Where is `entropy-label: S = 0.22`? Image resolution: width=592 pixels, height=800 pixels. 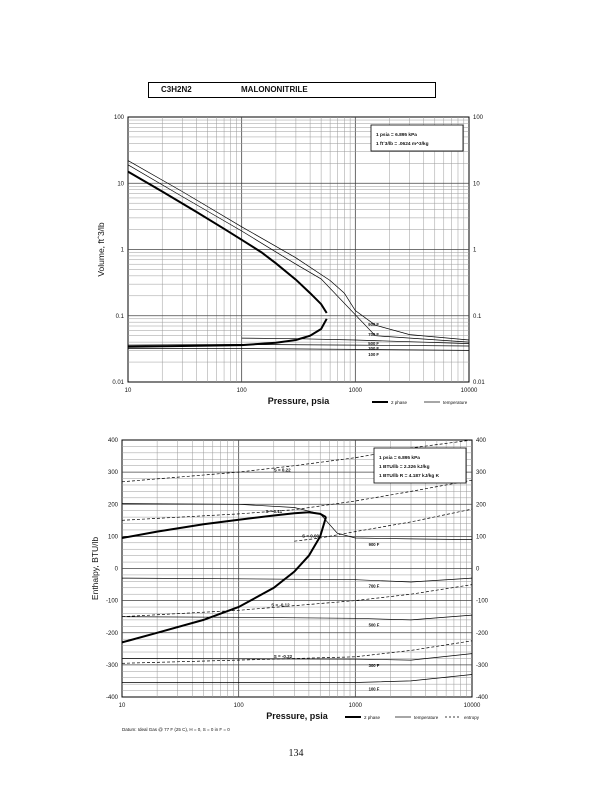
entropy-label: S = 0.22 is located at coordinates (282, 470).